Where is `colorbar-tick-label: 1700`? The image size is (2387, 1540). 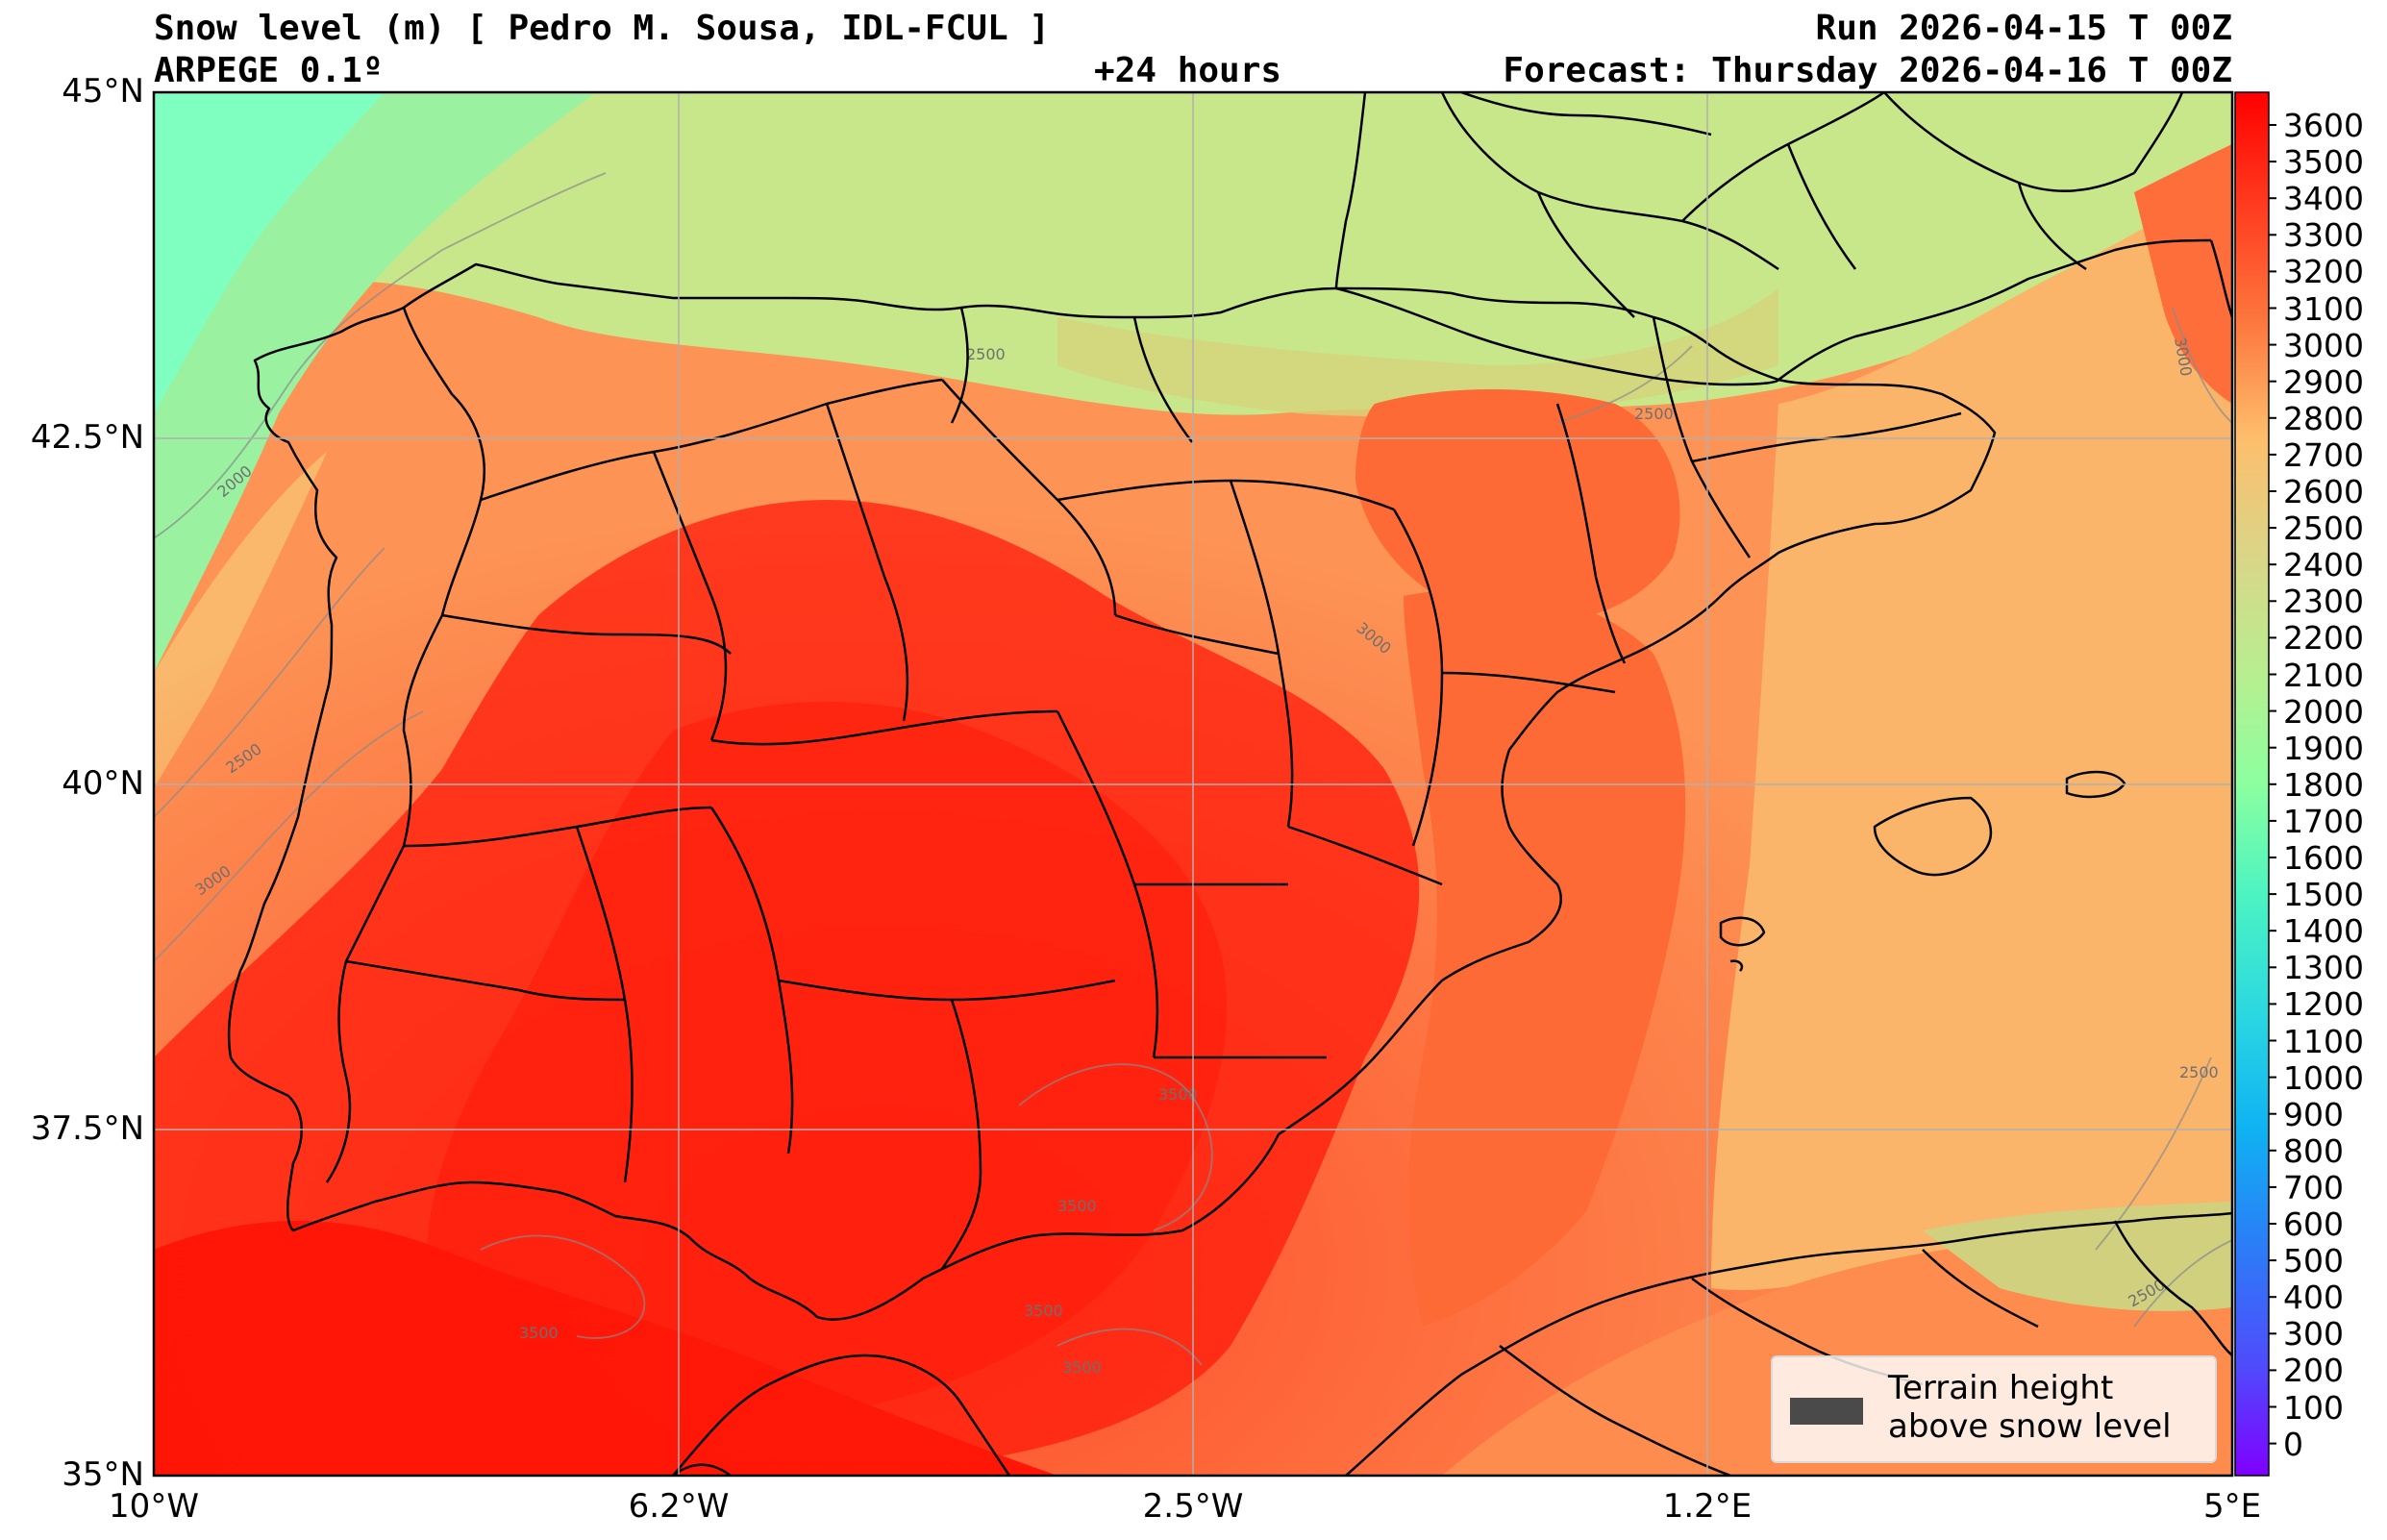
colorbar-tick-label: 1700 is located at coordinates (2323, 821).